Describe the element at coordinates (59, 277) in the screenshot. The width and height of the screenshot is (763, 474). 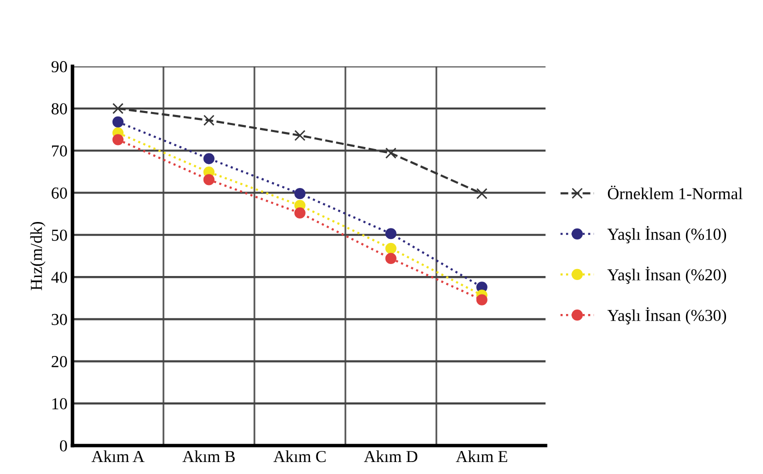
I see `y-tick-label: 40` at that location.